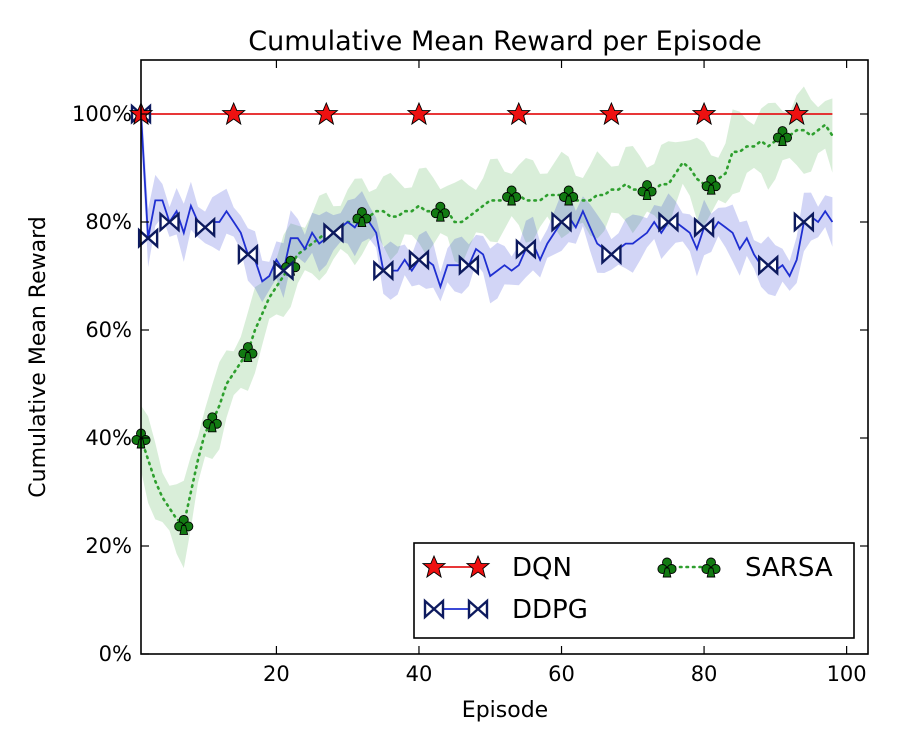 The image size is (900, 750). Describe the element at coordinates (704, 674) in the screenshot. I see `x-tick-label: 80` at that location.